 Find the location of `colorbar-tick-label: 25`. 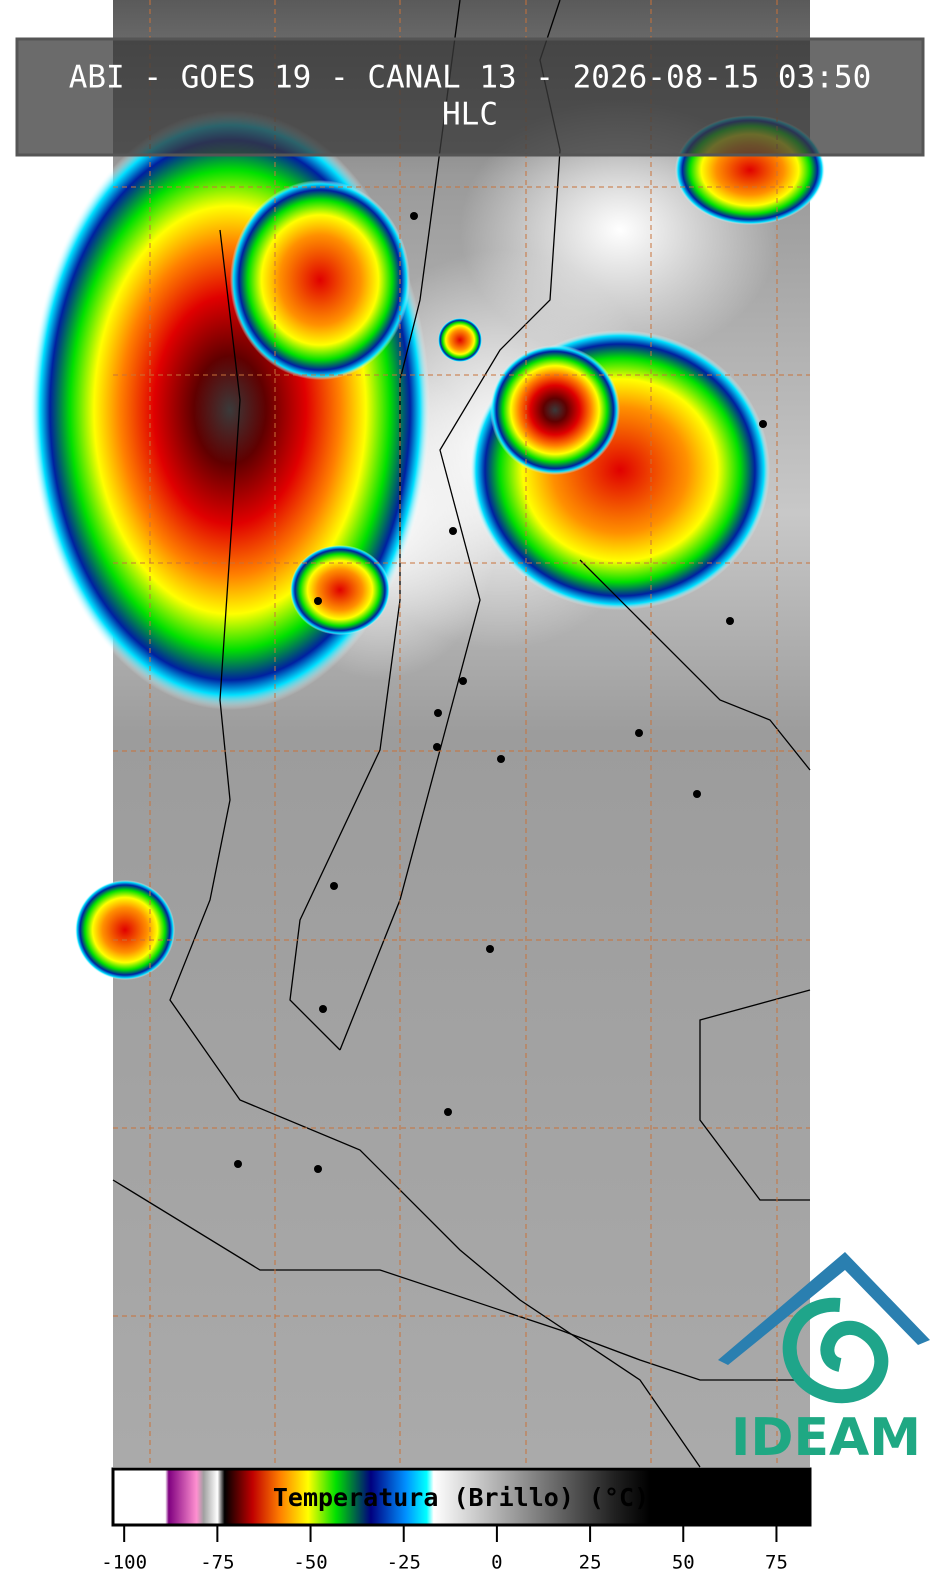

colorbar-tick-label: 25 is located at coordinates (590, 1563).